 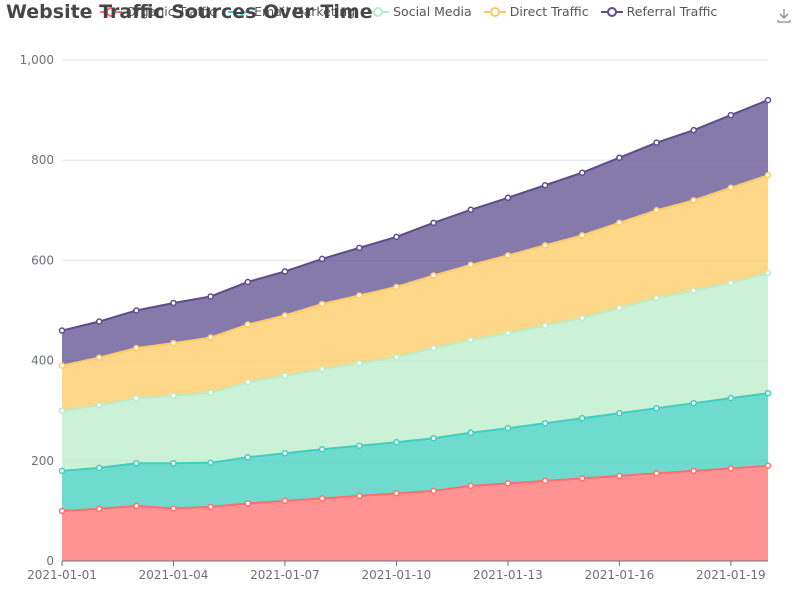 I want to click on legend-label: Organic Traffic, so click(x=171, y=11).